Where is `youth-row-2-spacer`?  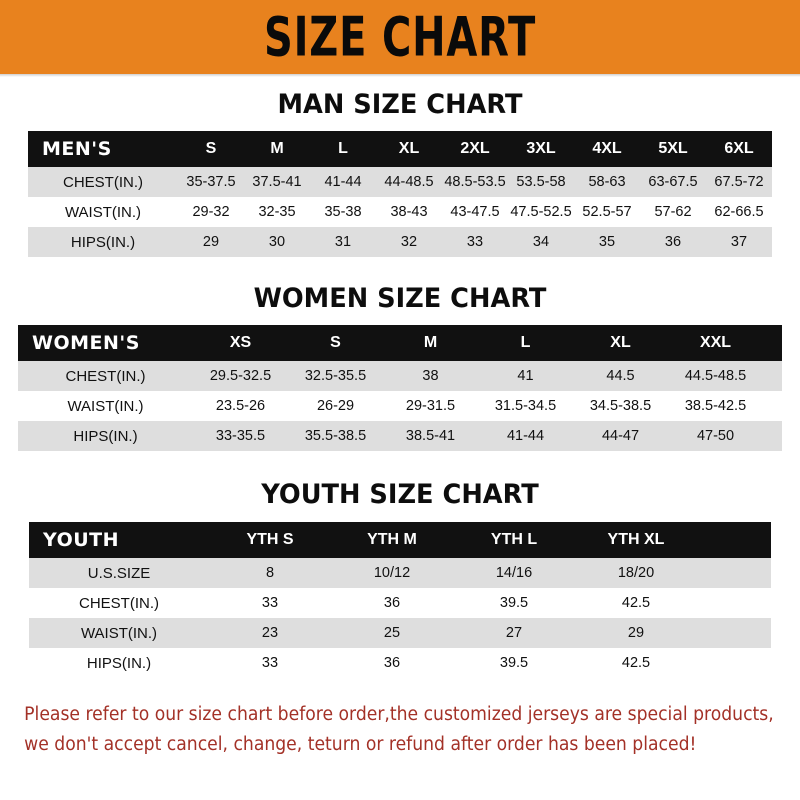
youth-row-2-spacer is located at coordinates (734, 633).